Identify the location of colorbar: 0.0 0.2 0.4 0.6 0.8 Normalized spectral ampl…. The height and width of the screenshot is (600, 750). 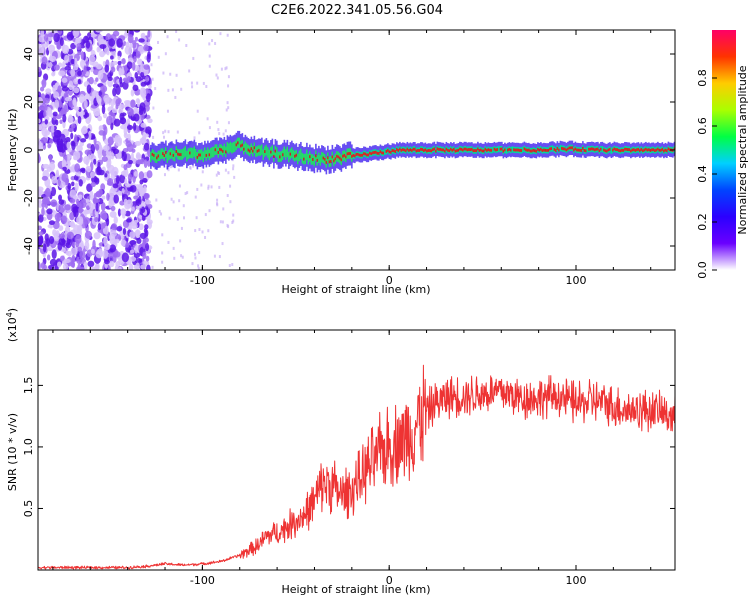
(722, 154).